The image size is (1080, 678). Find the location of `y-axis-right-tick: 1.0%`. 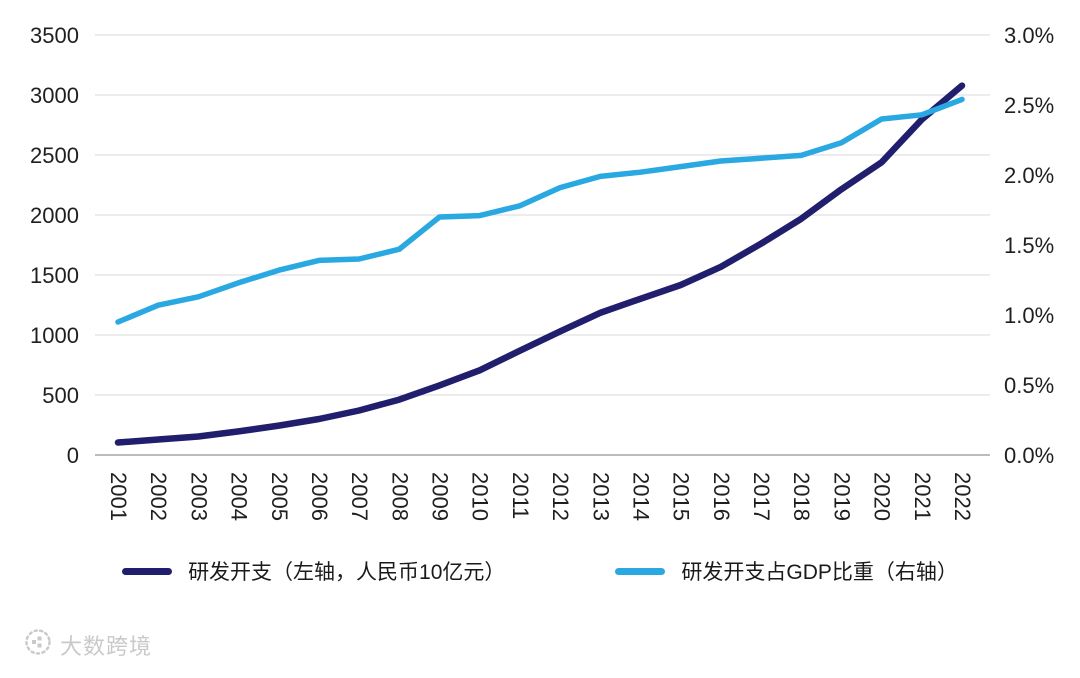

y-axis-right-tick: 1.0% is located at coordinates (1029, 315).